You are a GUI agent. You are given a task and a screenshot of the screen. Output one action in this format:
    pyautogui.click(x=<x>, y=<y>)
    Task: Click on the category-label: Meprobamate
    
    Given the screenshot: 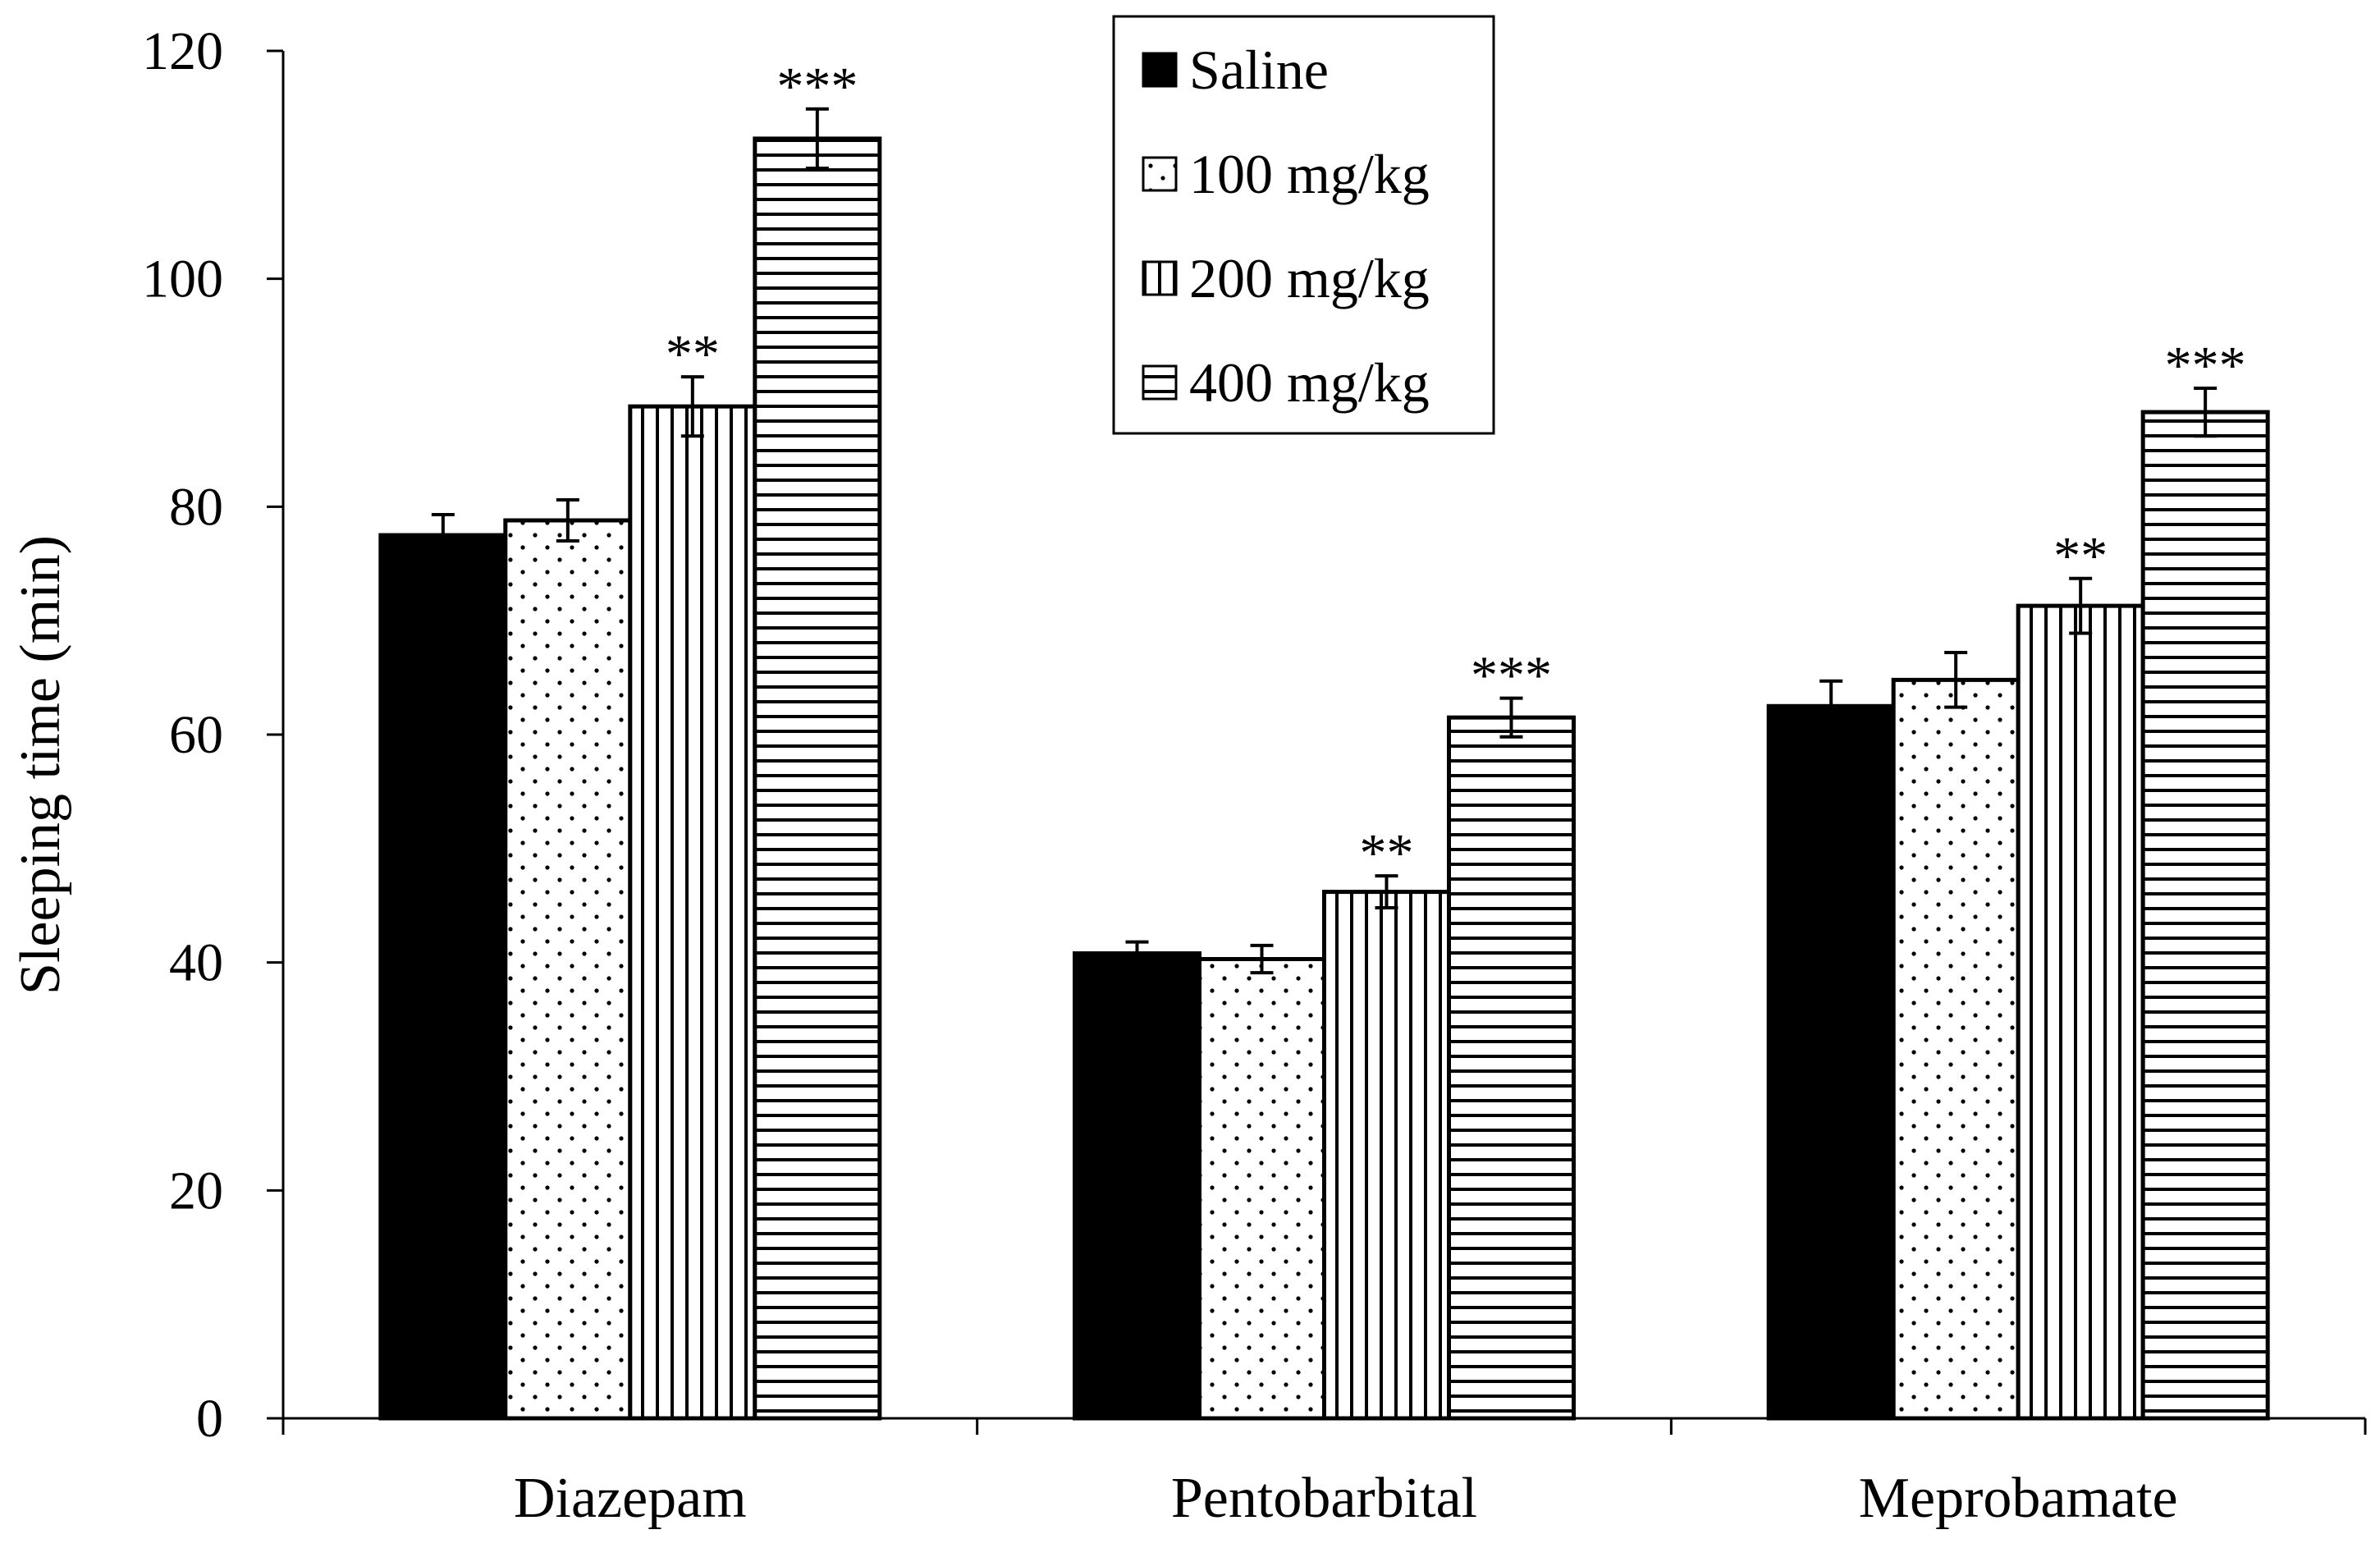 What is the action you would take?
    pyautogui.click(x=2018, y=1499)
    